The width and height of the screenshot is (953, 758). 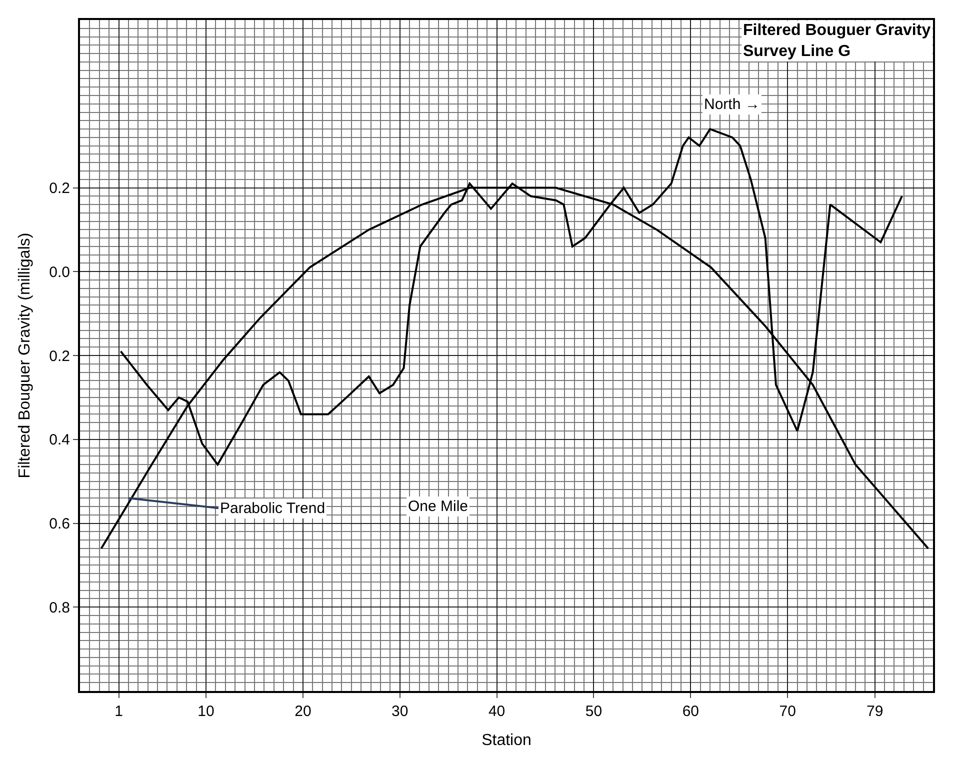 What do you see at coordinates (691, 711) in the screenshot?
I see `x-tick-label: 60` at bounding box center [691, 711].